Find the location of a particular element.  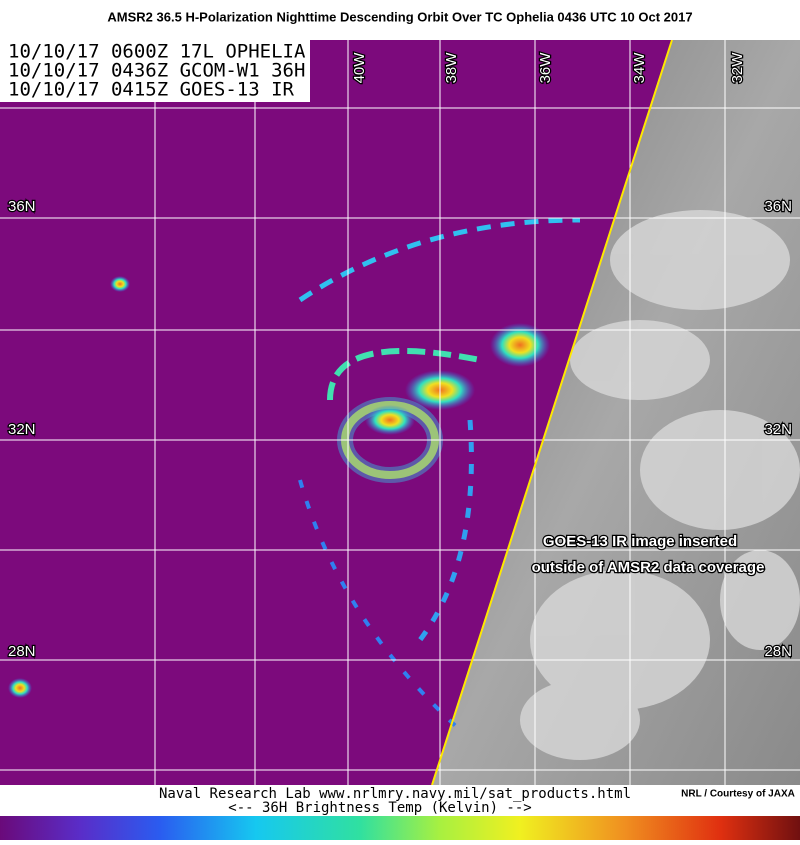

header-line: 10/10/17 0436Z GCOM-W1 36H is located at coordinates (156, 71).